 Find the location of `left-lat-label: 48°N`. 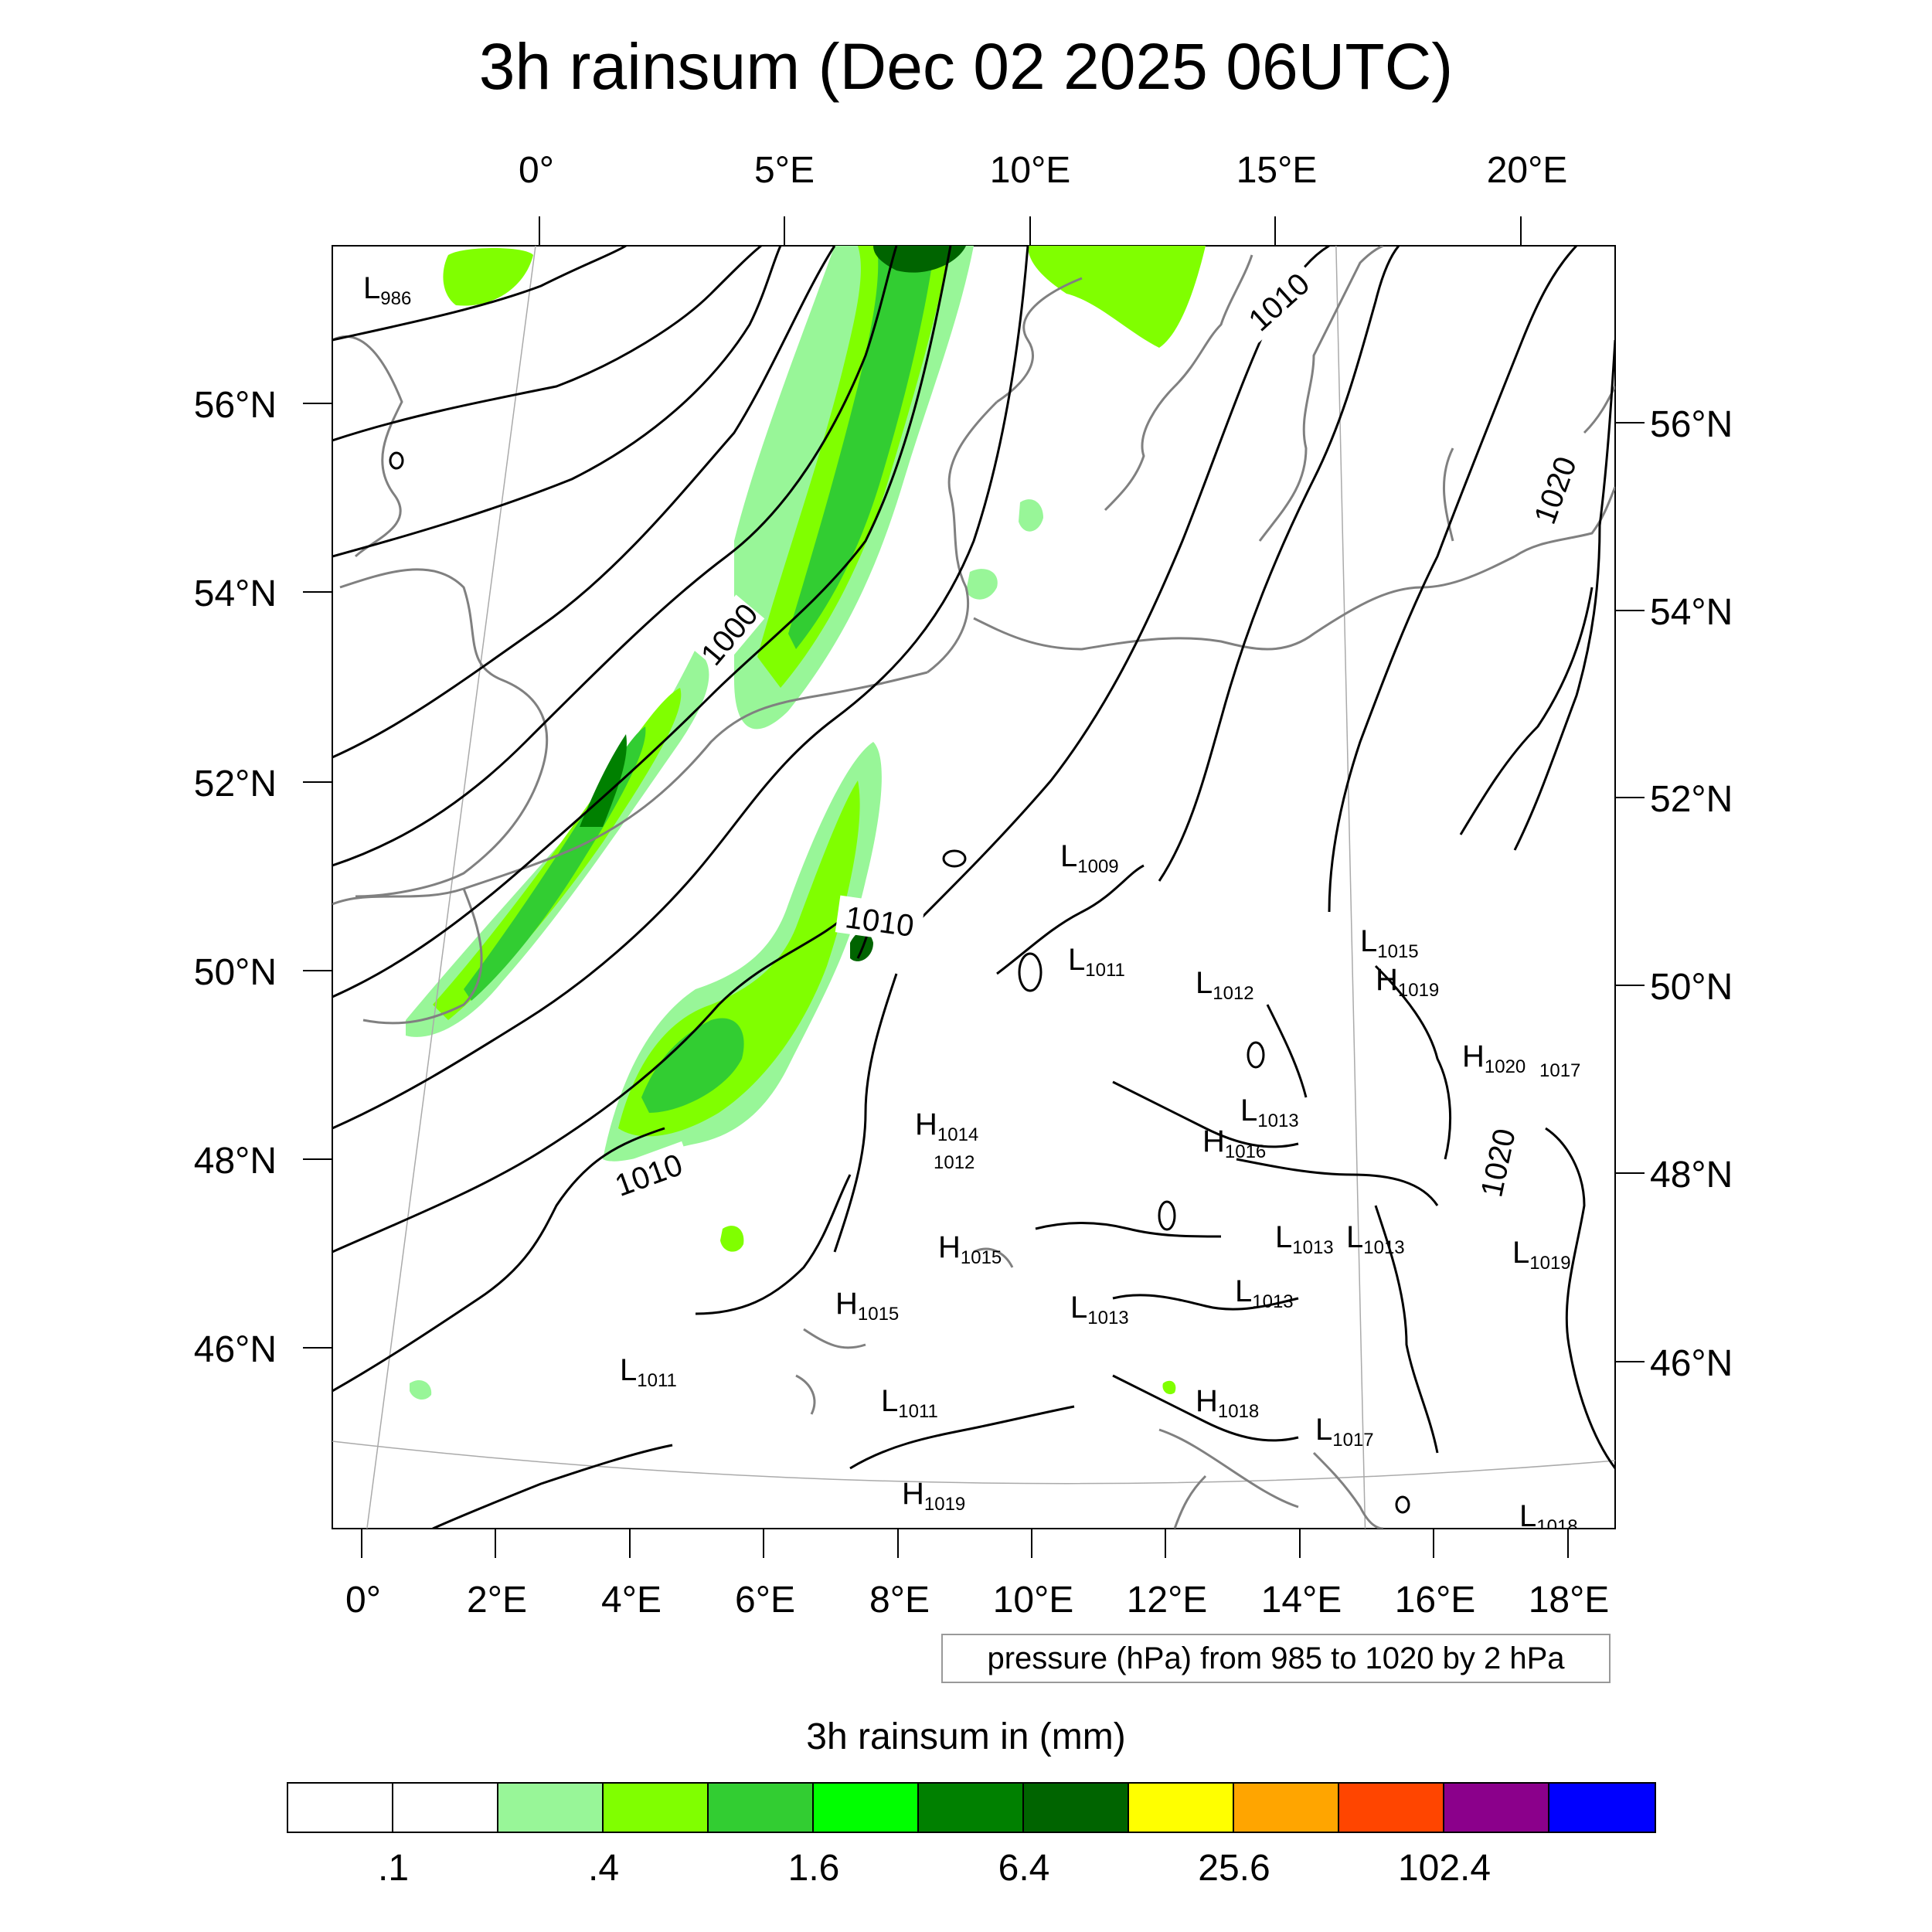

left-lat-label: 48°N is located at coordinates (236, 1162).